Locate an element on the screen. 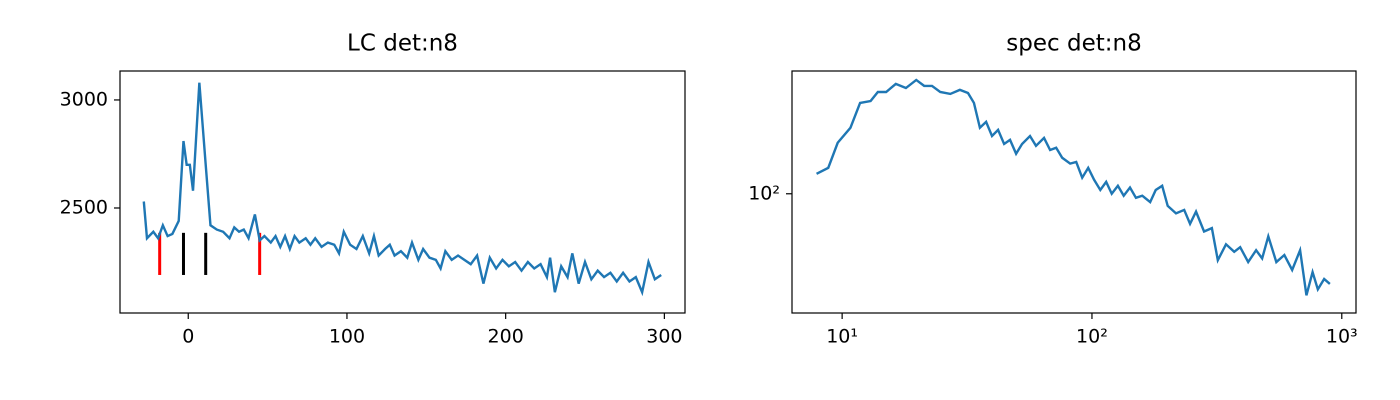 The image size is (1400, 400). y-tick-label: 2500 is located at coordinates (84, 207).